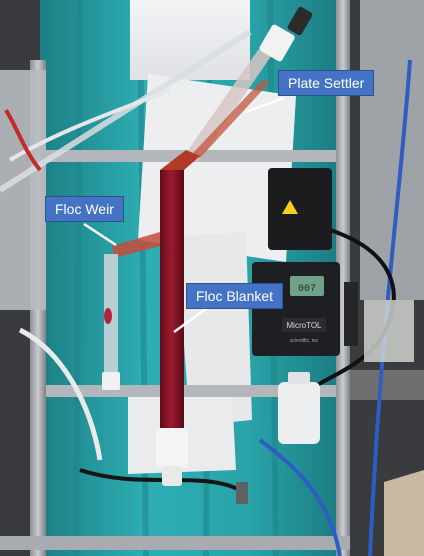 This screenshot has height=556, width=424. Describe the element at coordinates (84, 209) in the screenshot. I see `floc-weir-callout: Floc Weir` at that location.